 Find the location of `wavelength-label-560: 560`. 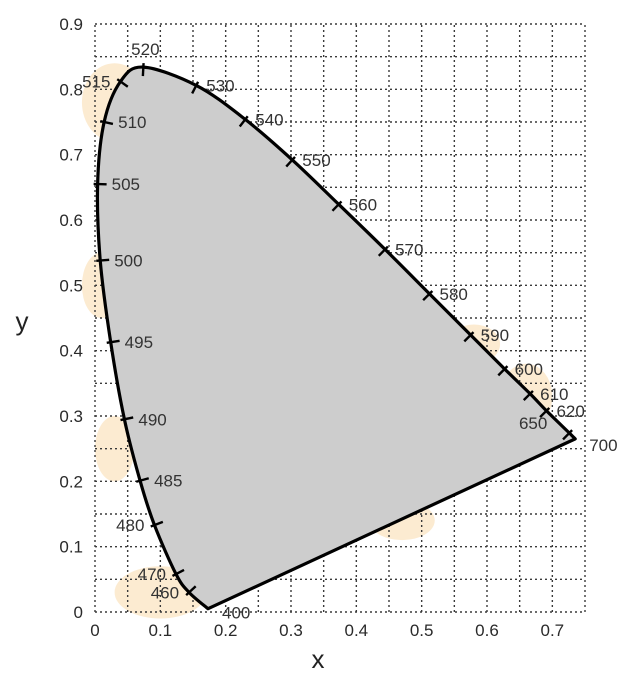

wavelength-label-560: 560 is located at coordinates (363, 204).